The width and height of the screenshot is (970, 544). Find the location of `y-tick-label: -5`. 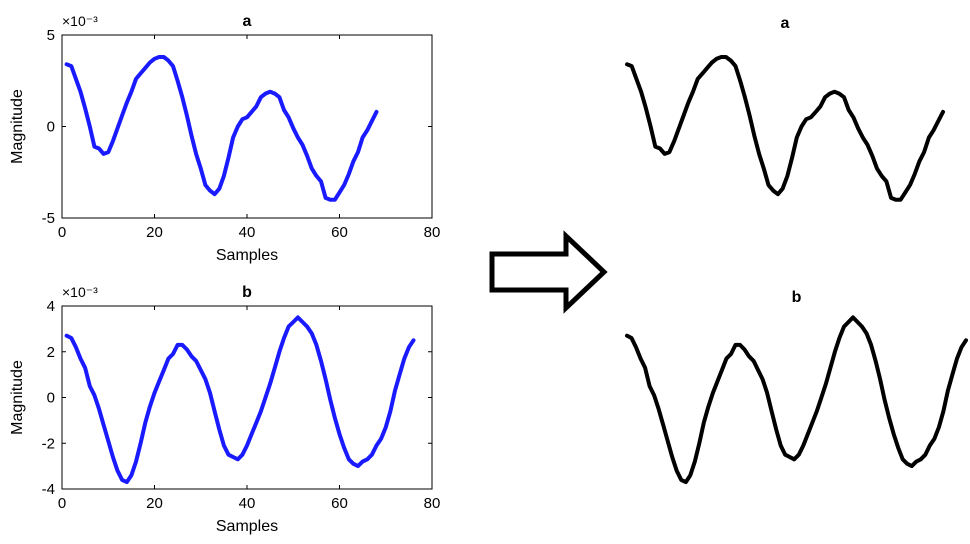

y-tick-label: -5 is located at coordinates (48, 218).